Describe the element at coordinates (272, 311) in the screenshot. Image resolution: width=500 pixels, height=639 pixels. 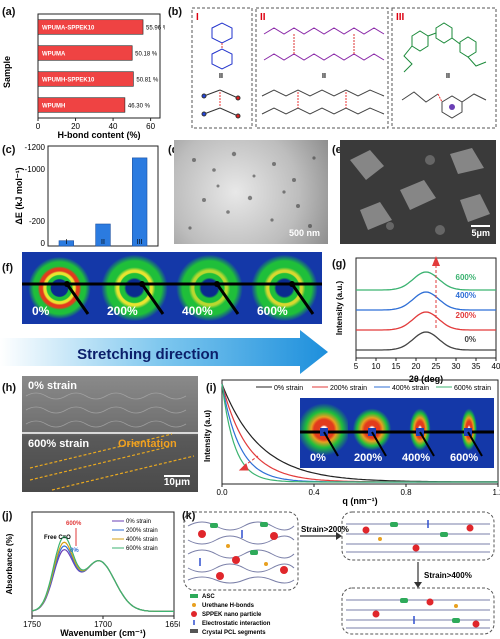
I see `waxd-600-label: 600%` at that location.